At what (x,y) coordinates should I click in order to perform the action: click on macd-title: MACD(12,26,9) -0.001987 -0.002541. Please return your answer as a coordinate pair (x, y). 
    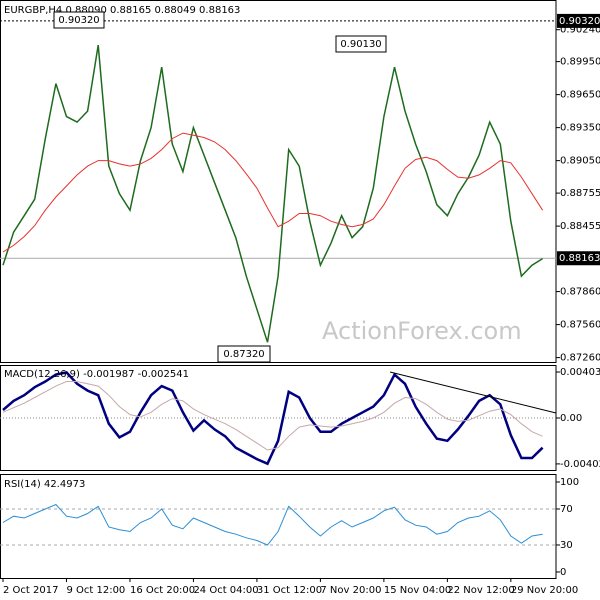
    Looking at the image, I should click on (96, 374).